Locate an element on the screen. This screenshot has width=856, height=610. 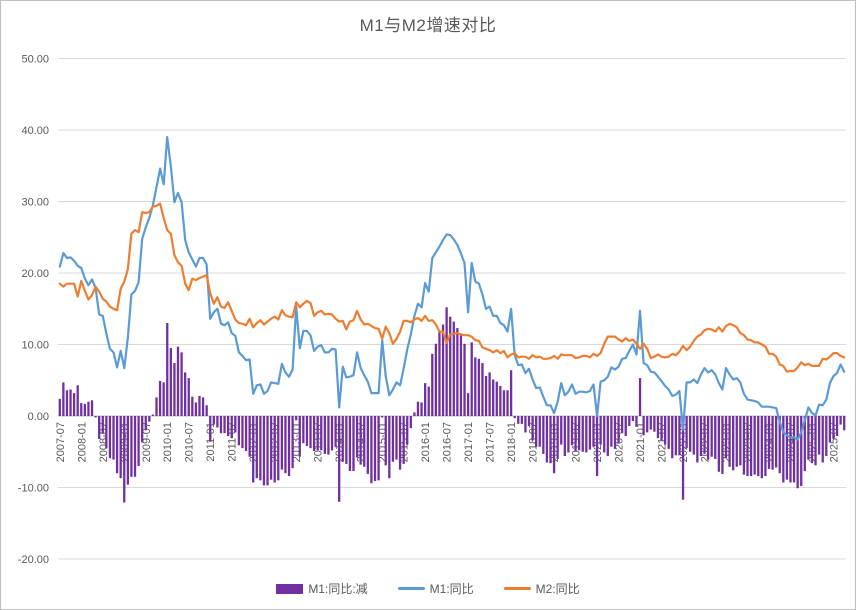
legend-label: M2:同比 is located at coordinates (557, 589).